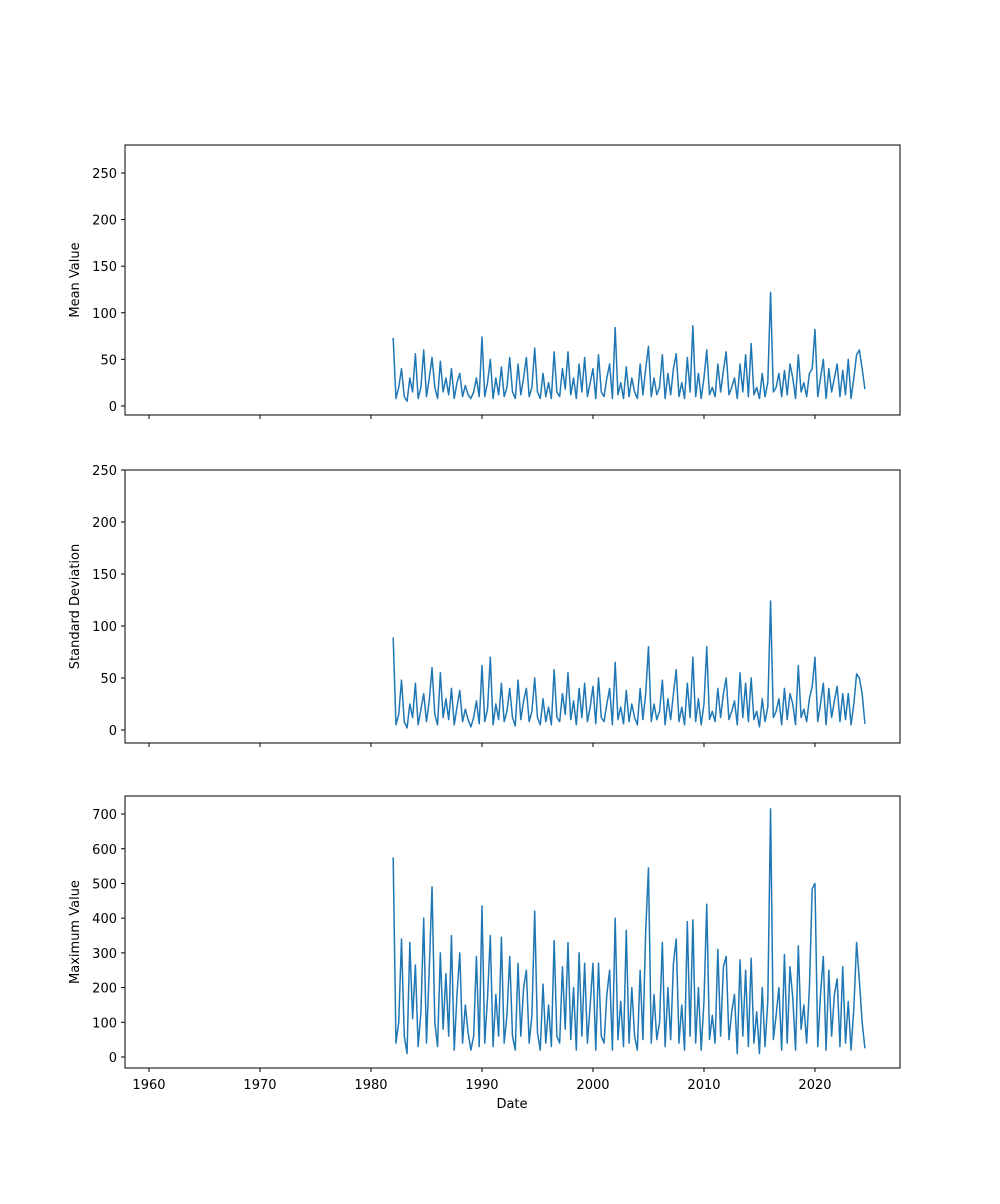 This screenshot has height=1204, width=1000. I want to click on y-tick-label: 400, so click(104, 919).